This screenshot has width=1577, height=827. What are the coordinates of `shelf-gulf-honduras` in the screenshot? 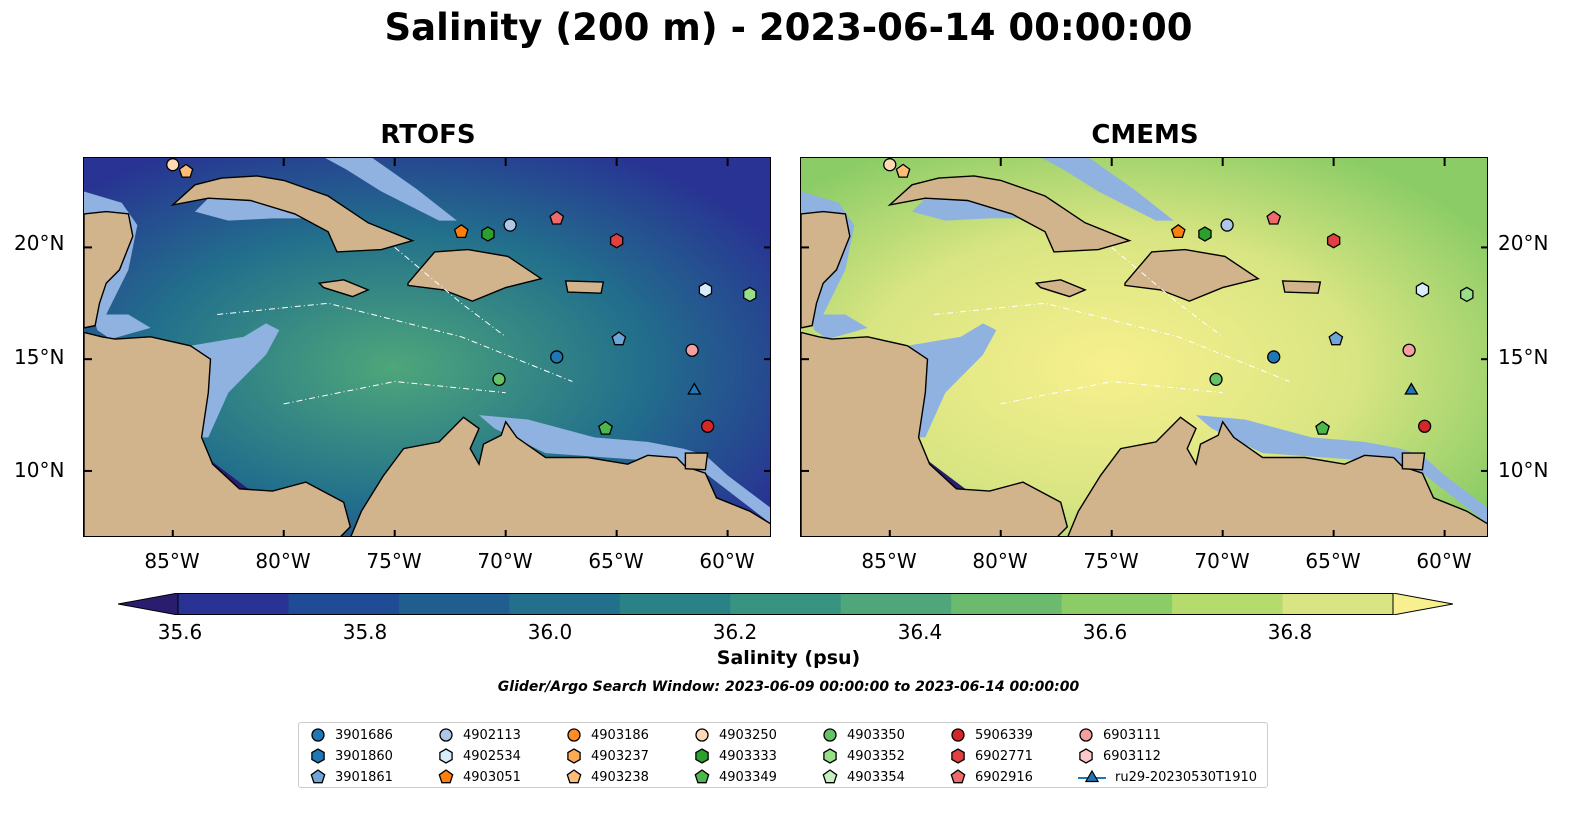 It's located at (838, 327).